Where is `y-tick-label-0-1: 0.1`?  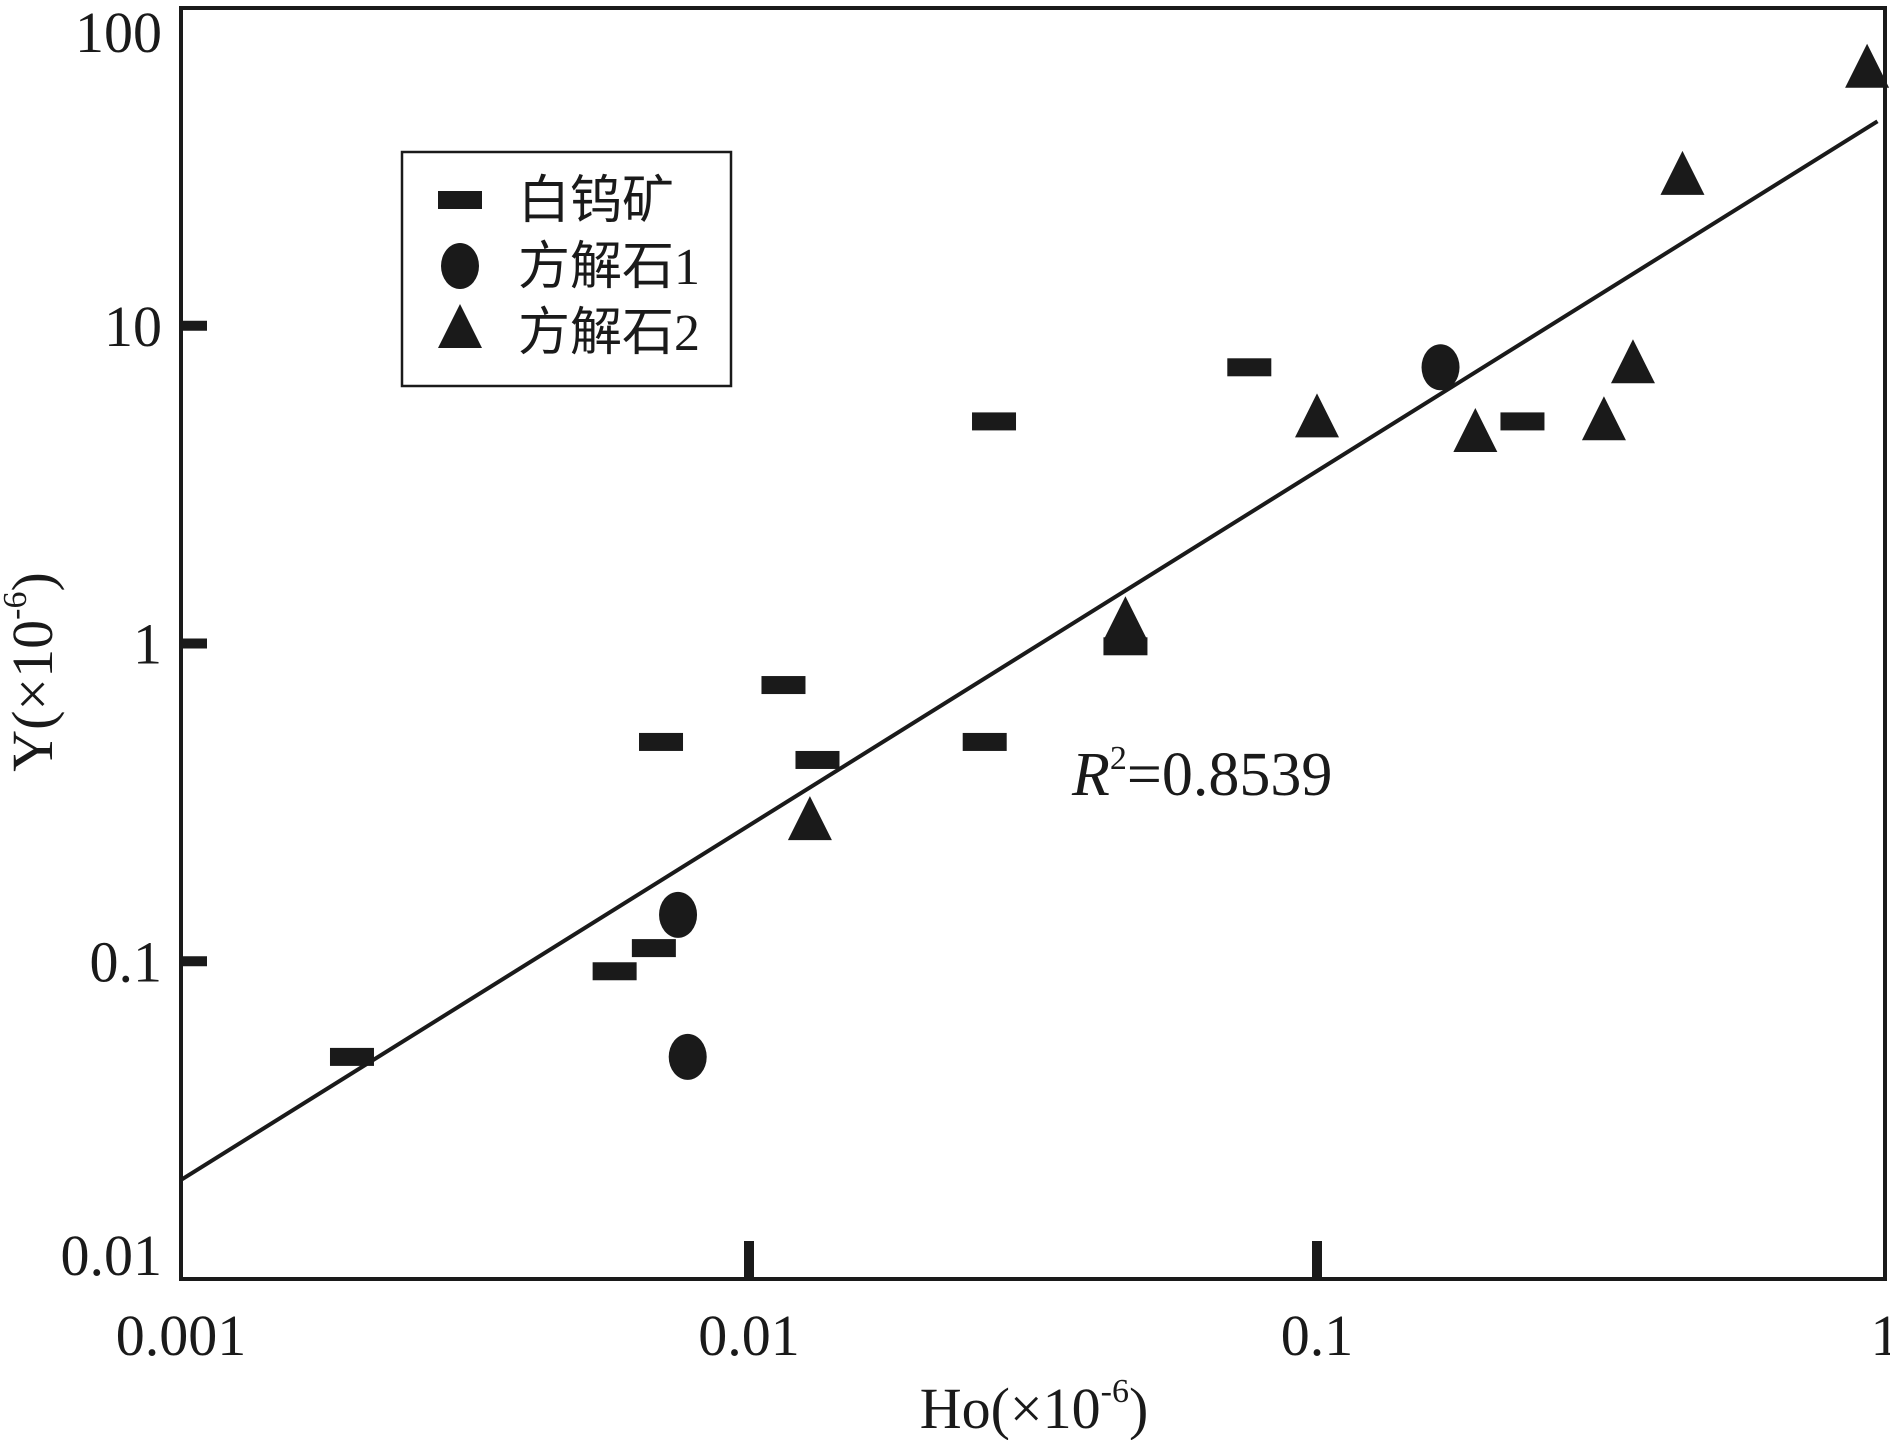
y-tick-label-0-1: 0.1 is located at coordinates (126, 961).